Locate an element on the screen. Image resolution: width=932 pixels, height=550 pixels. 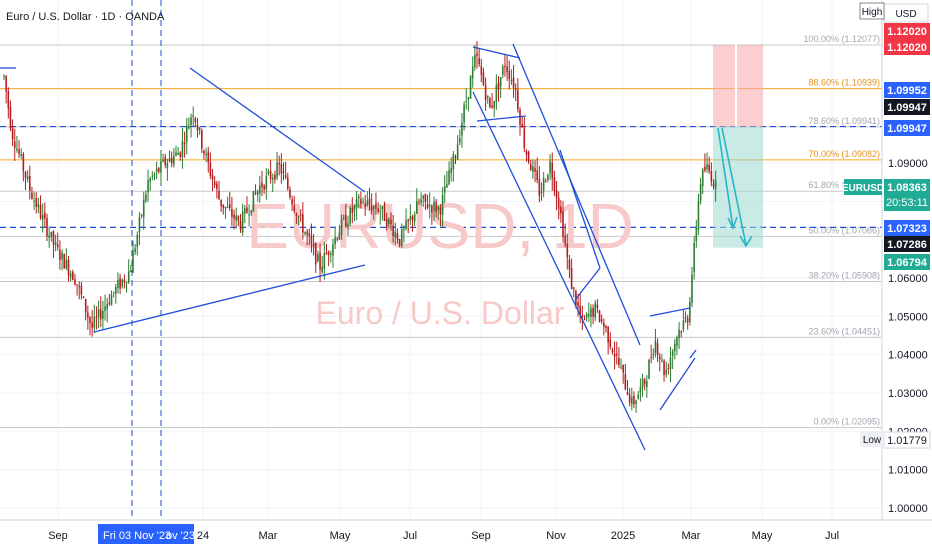
fib-label: 0.00% (1.02095) is located at coordinates (846, 422).